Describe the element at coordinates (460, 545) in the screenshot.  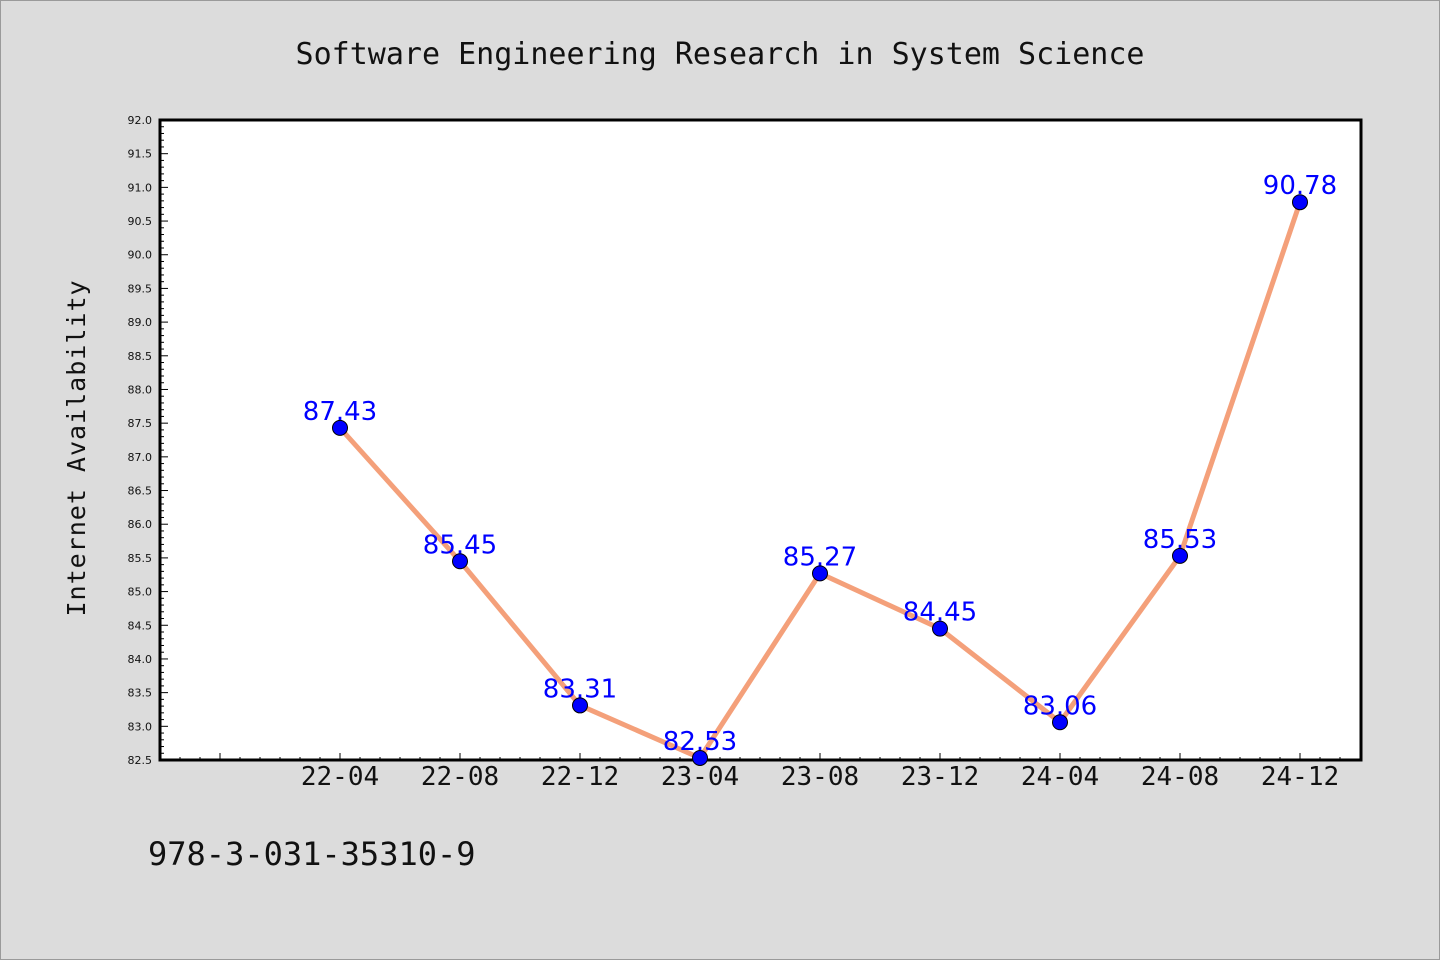
I see `data-label: 85.45` at that location.